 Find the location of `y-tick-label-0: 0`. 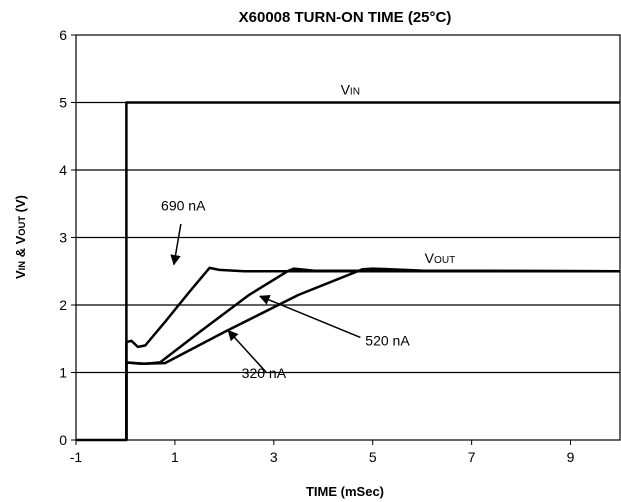

y-tick-label-0: 0 is located at coordinates (63, 440).